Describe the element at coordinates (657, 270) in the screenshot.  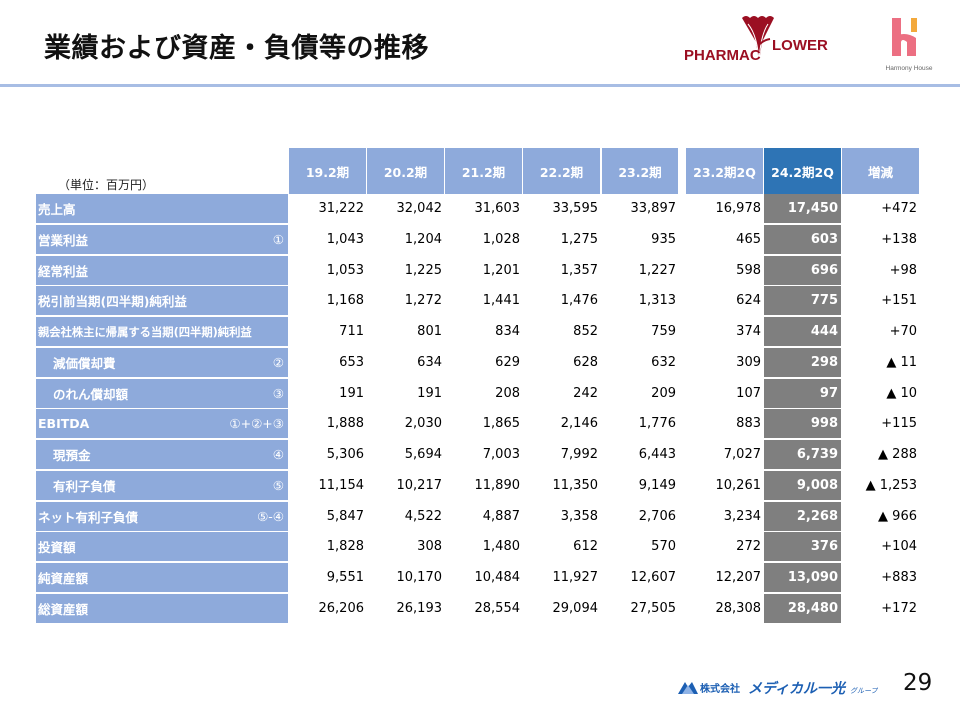
I see `value-cell: 1,227` at that location.